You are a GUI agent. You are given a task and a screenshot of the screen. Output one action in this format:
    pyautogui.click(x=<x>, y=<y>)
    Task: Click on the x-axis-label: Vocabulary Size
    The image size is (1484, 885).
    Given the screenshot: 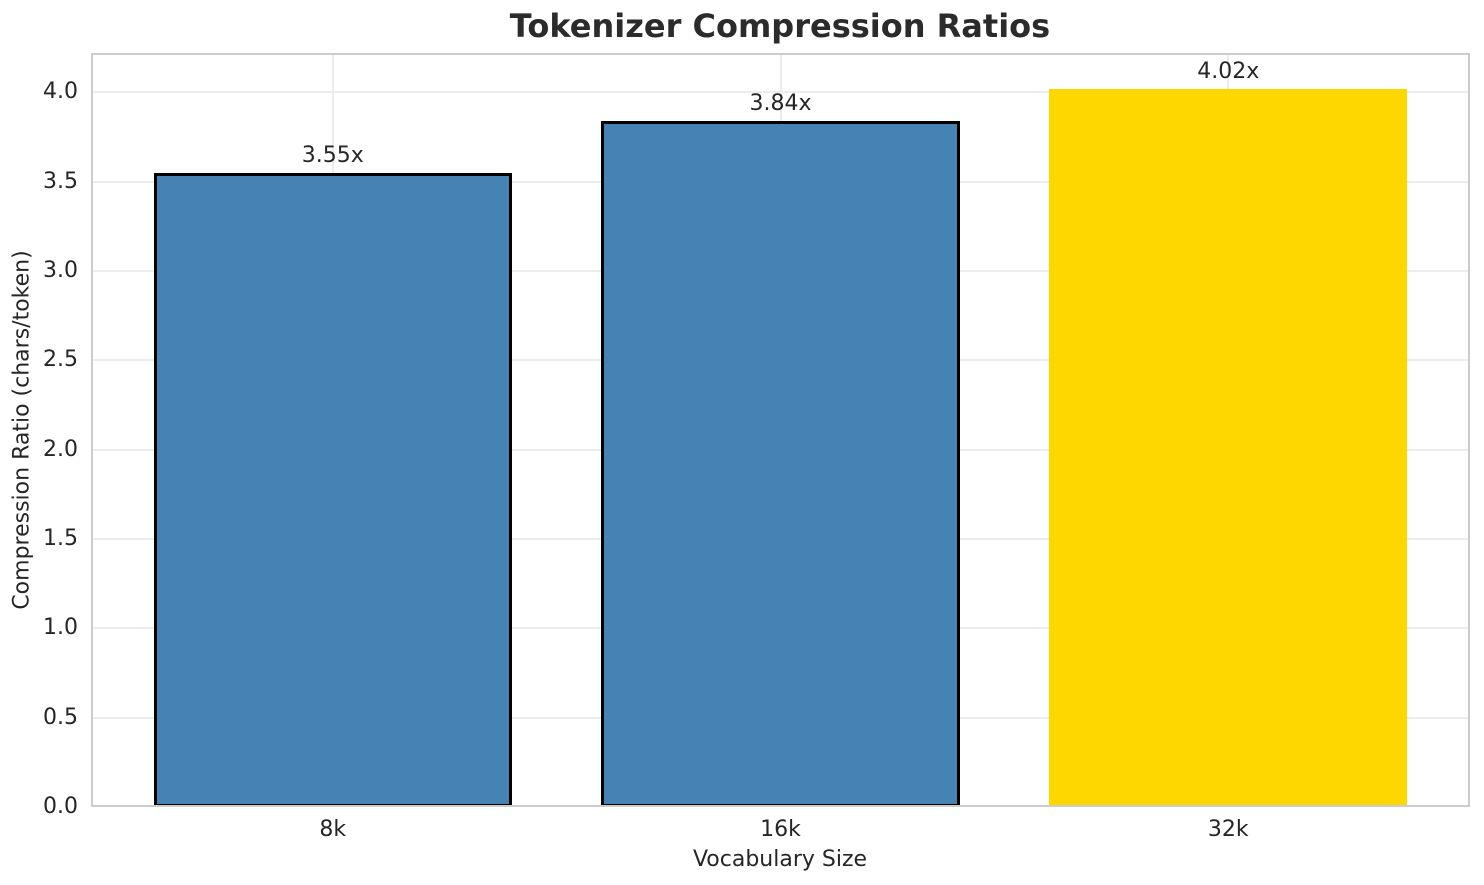 What is the action you would take?
    pyautogui.click(x=780, y=859)
    